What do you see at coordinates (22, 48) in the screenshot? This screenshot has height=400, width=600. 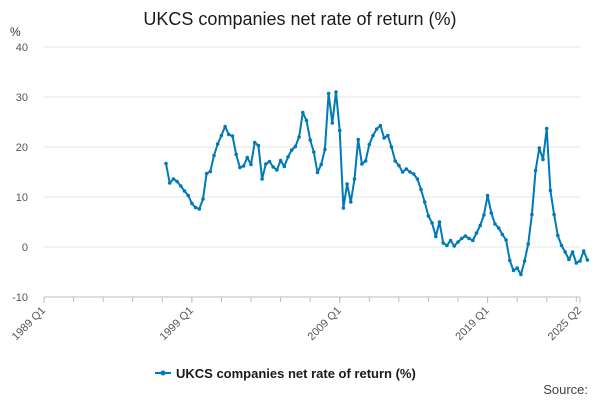 I see `y-tick-label: 40` at bounding box center [22, 48].